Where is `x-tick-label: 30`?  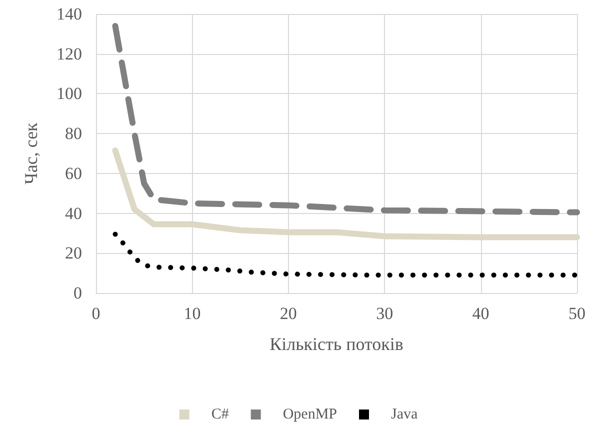 x-tick-label: 30 is located at coordinates (385, 313).